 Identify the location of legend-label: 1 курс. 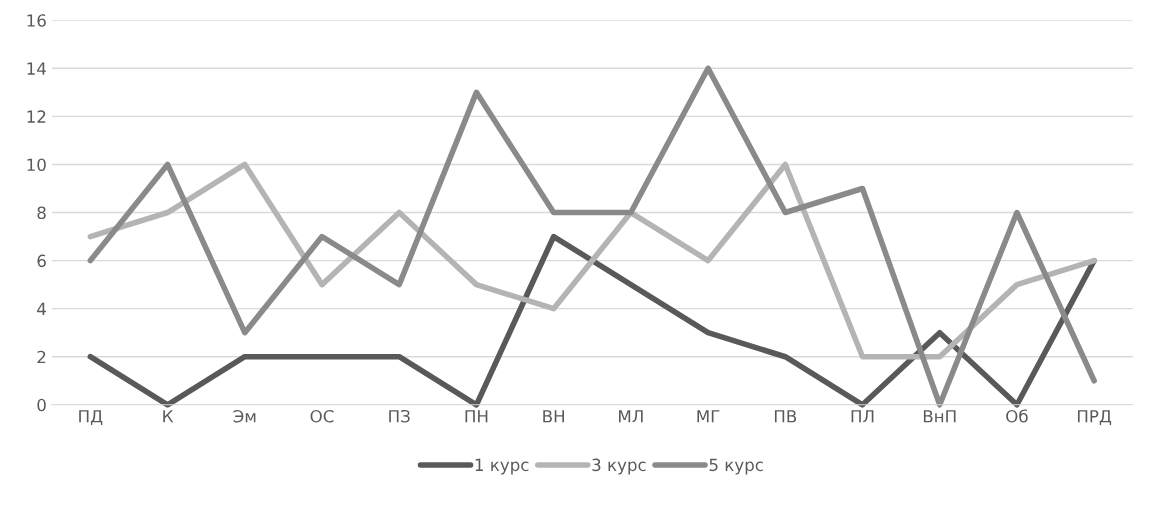
(502, 466).